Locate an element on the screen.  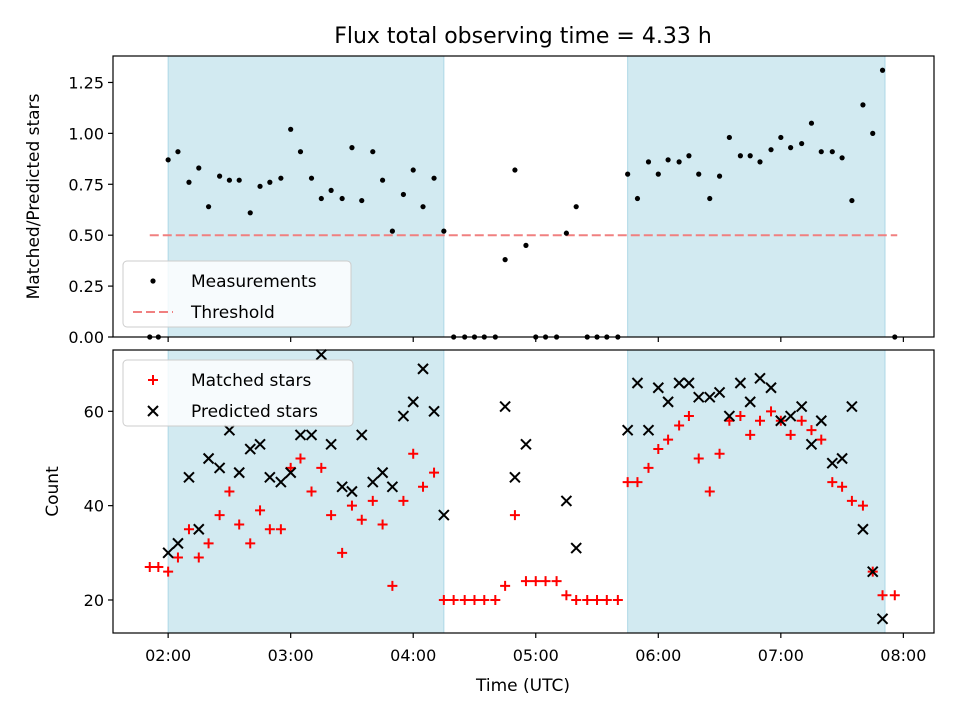
legend-top: Measurements Threshold is located at coordinates (237, 294).